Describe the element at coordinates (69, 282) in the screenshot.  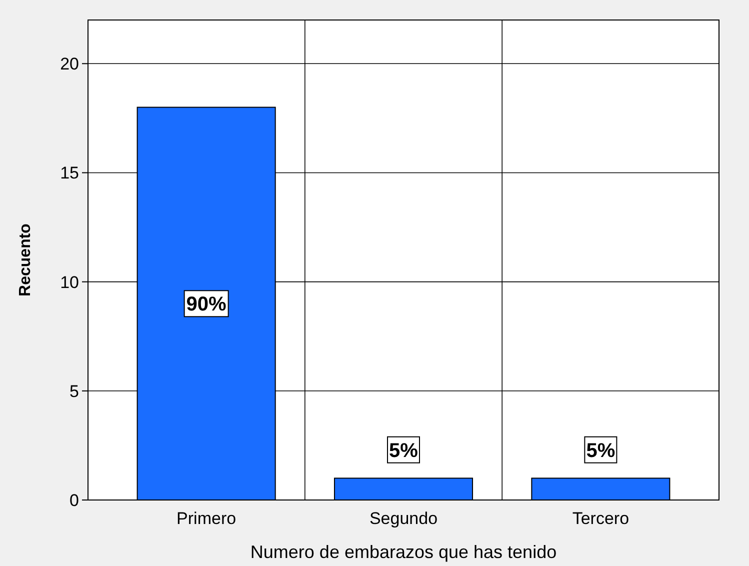
I see `y-tick-label: 10` at that location.